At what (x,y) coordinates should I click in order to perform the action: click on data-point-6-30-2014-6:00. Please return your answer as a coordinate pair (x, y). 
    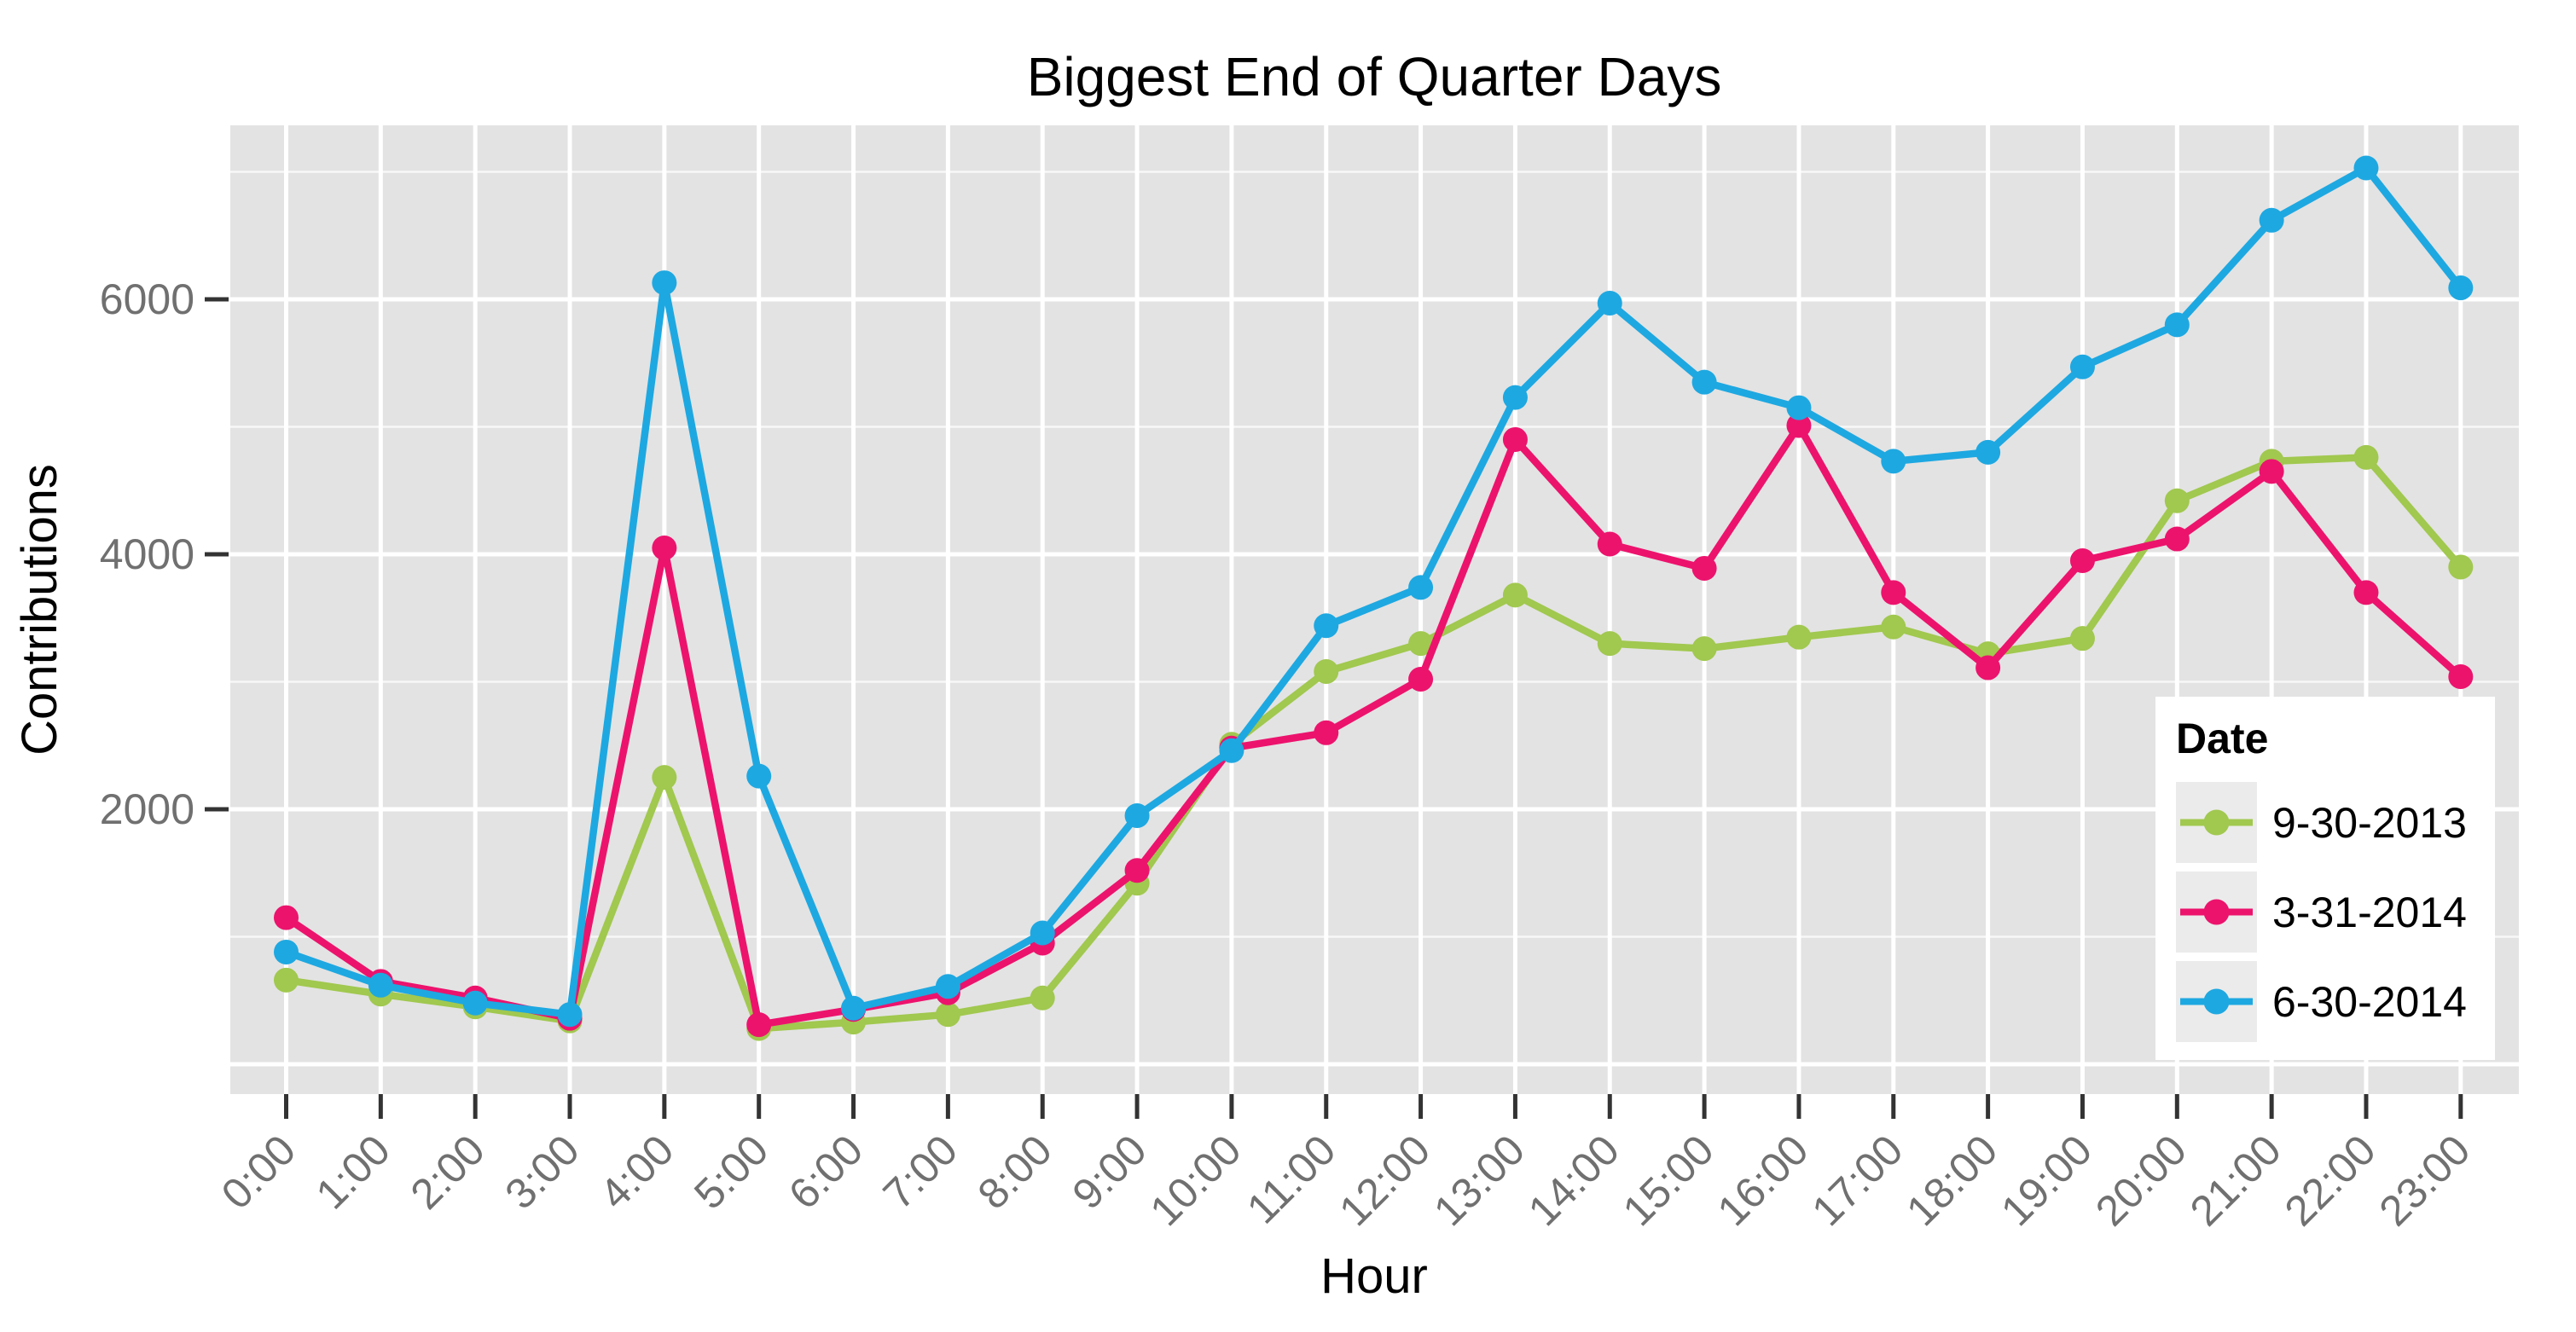
    Looking at the image, I should click on (854, 1008).